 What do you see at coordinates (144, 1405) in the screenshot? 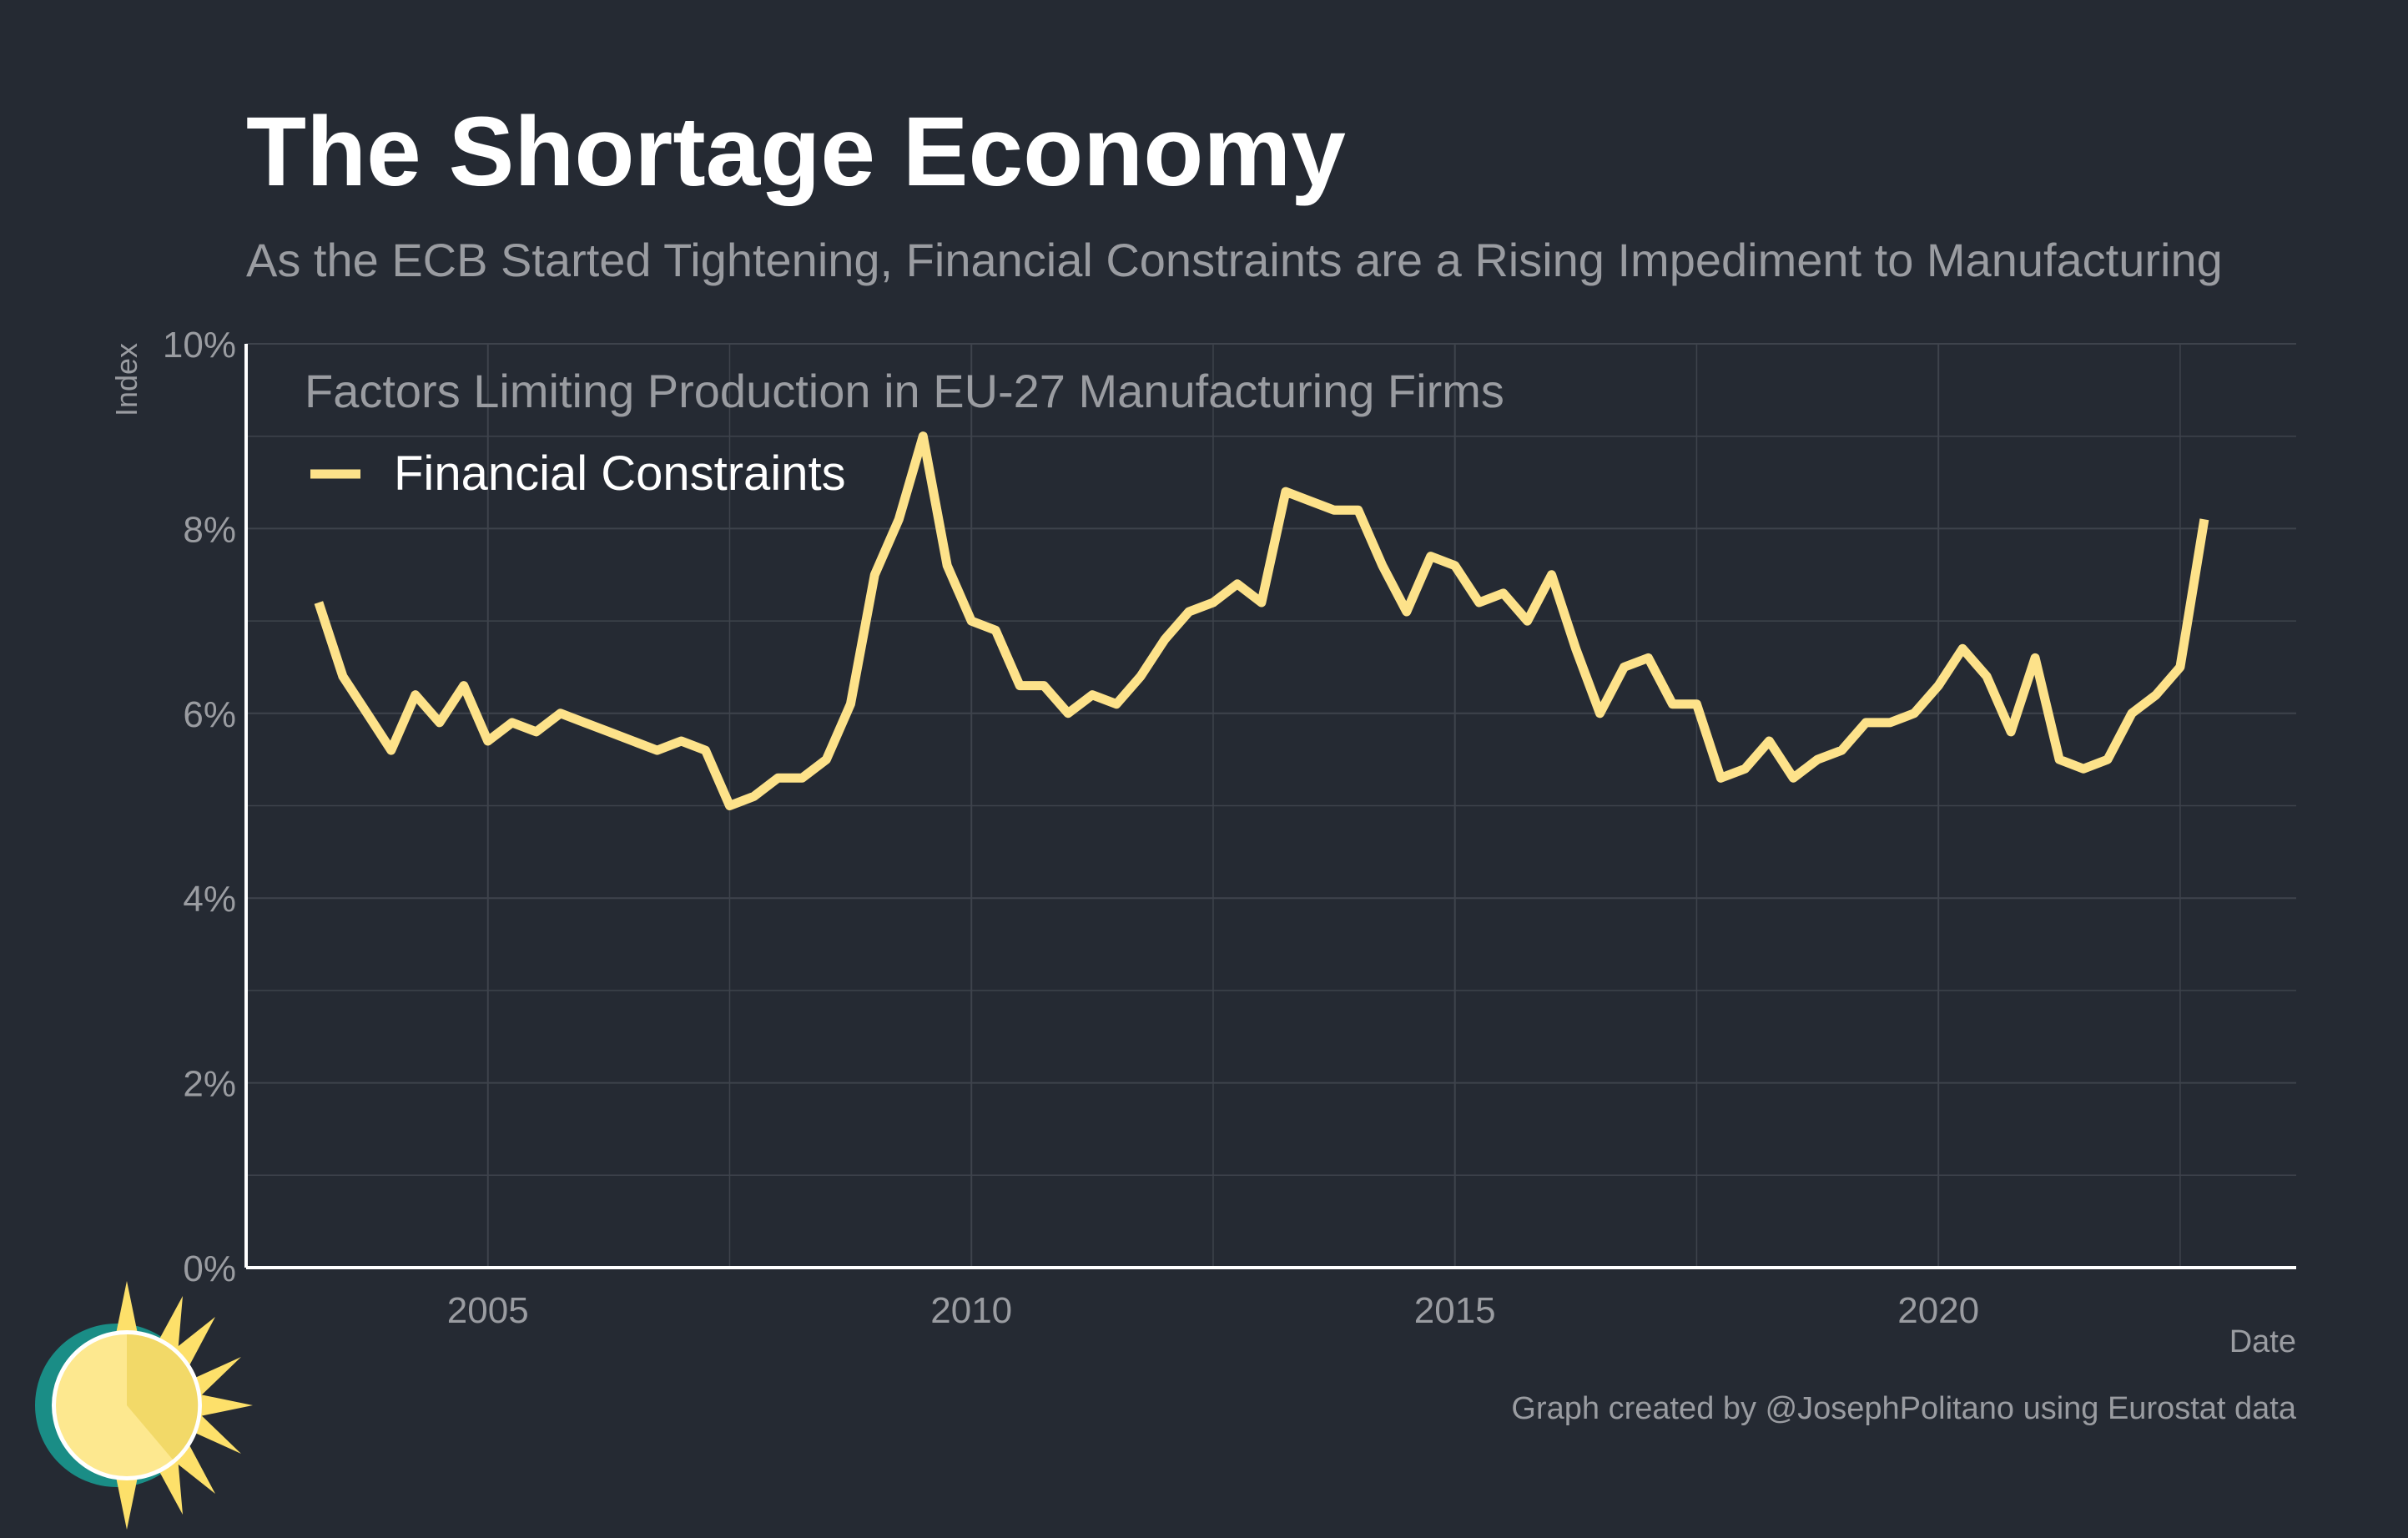
I see `sun-logo-icon` at bounding box center [144, 1405].